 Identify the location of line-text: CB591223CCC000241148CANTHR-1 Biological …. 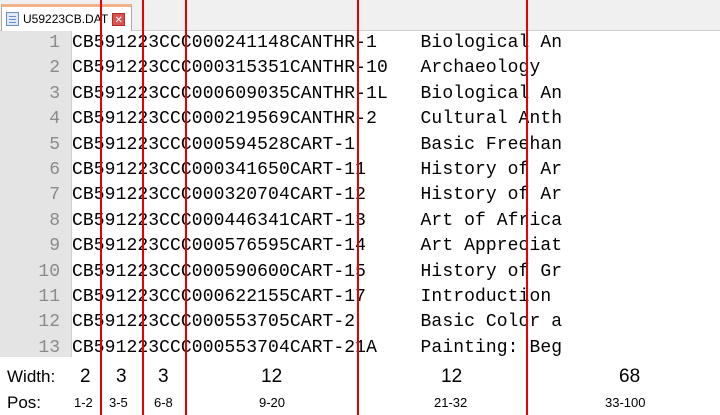
(317, 43).